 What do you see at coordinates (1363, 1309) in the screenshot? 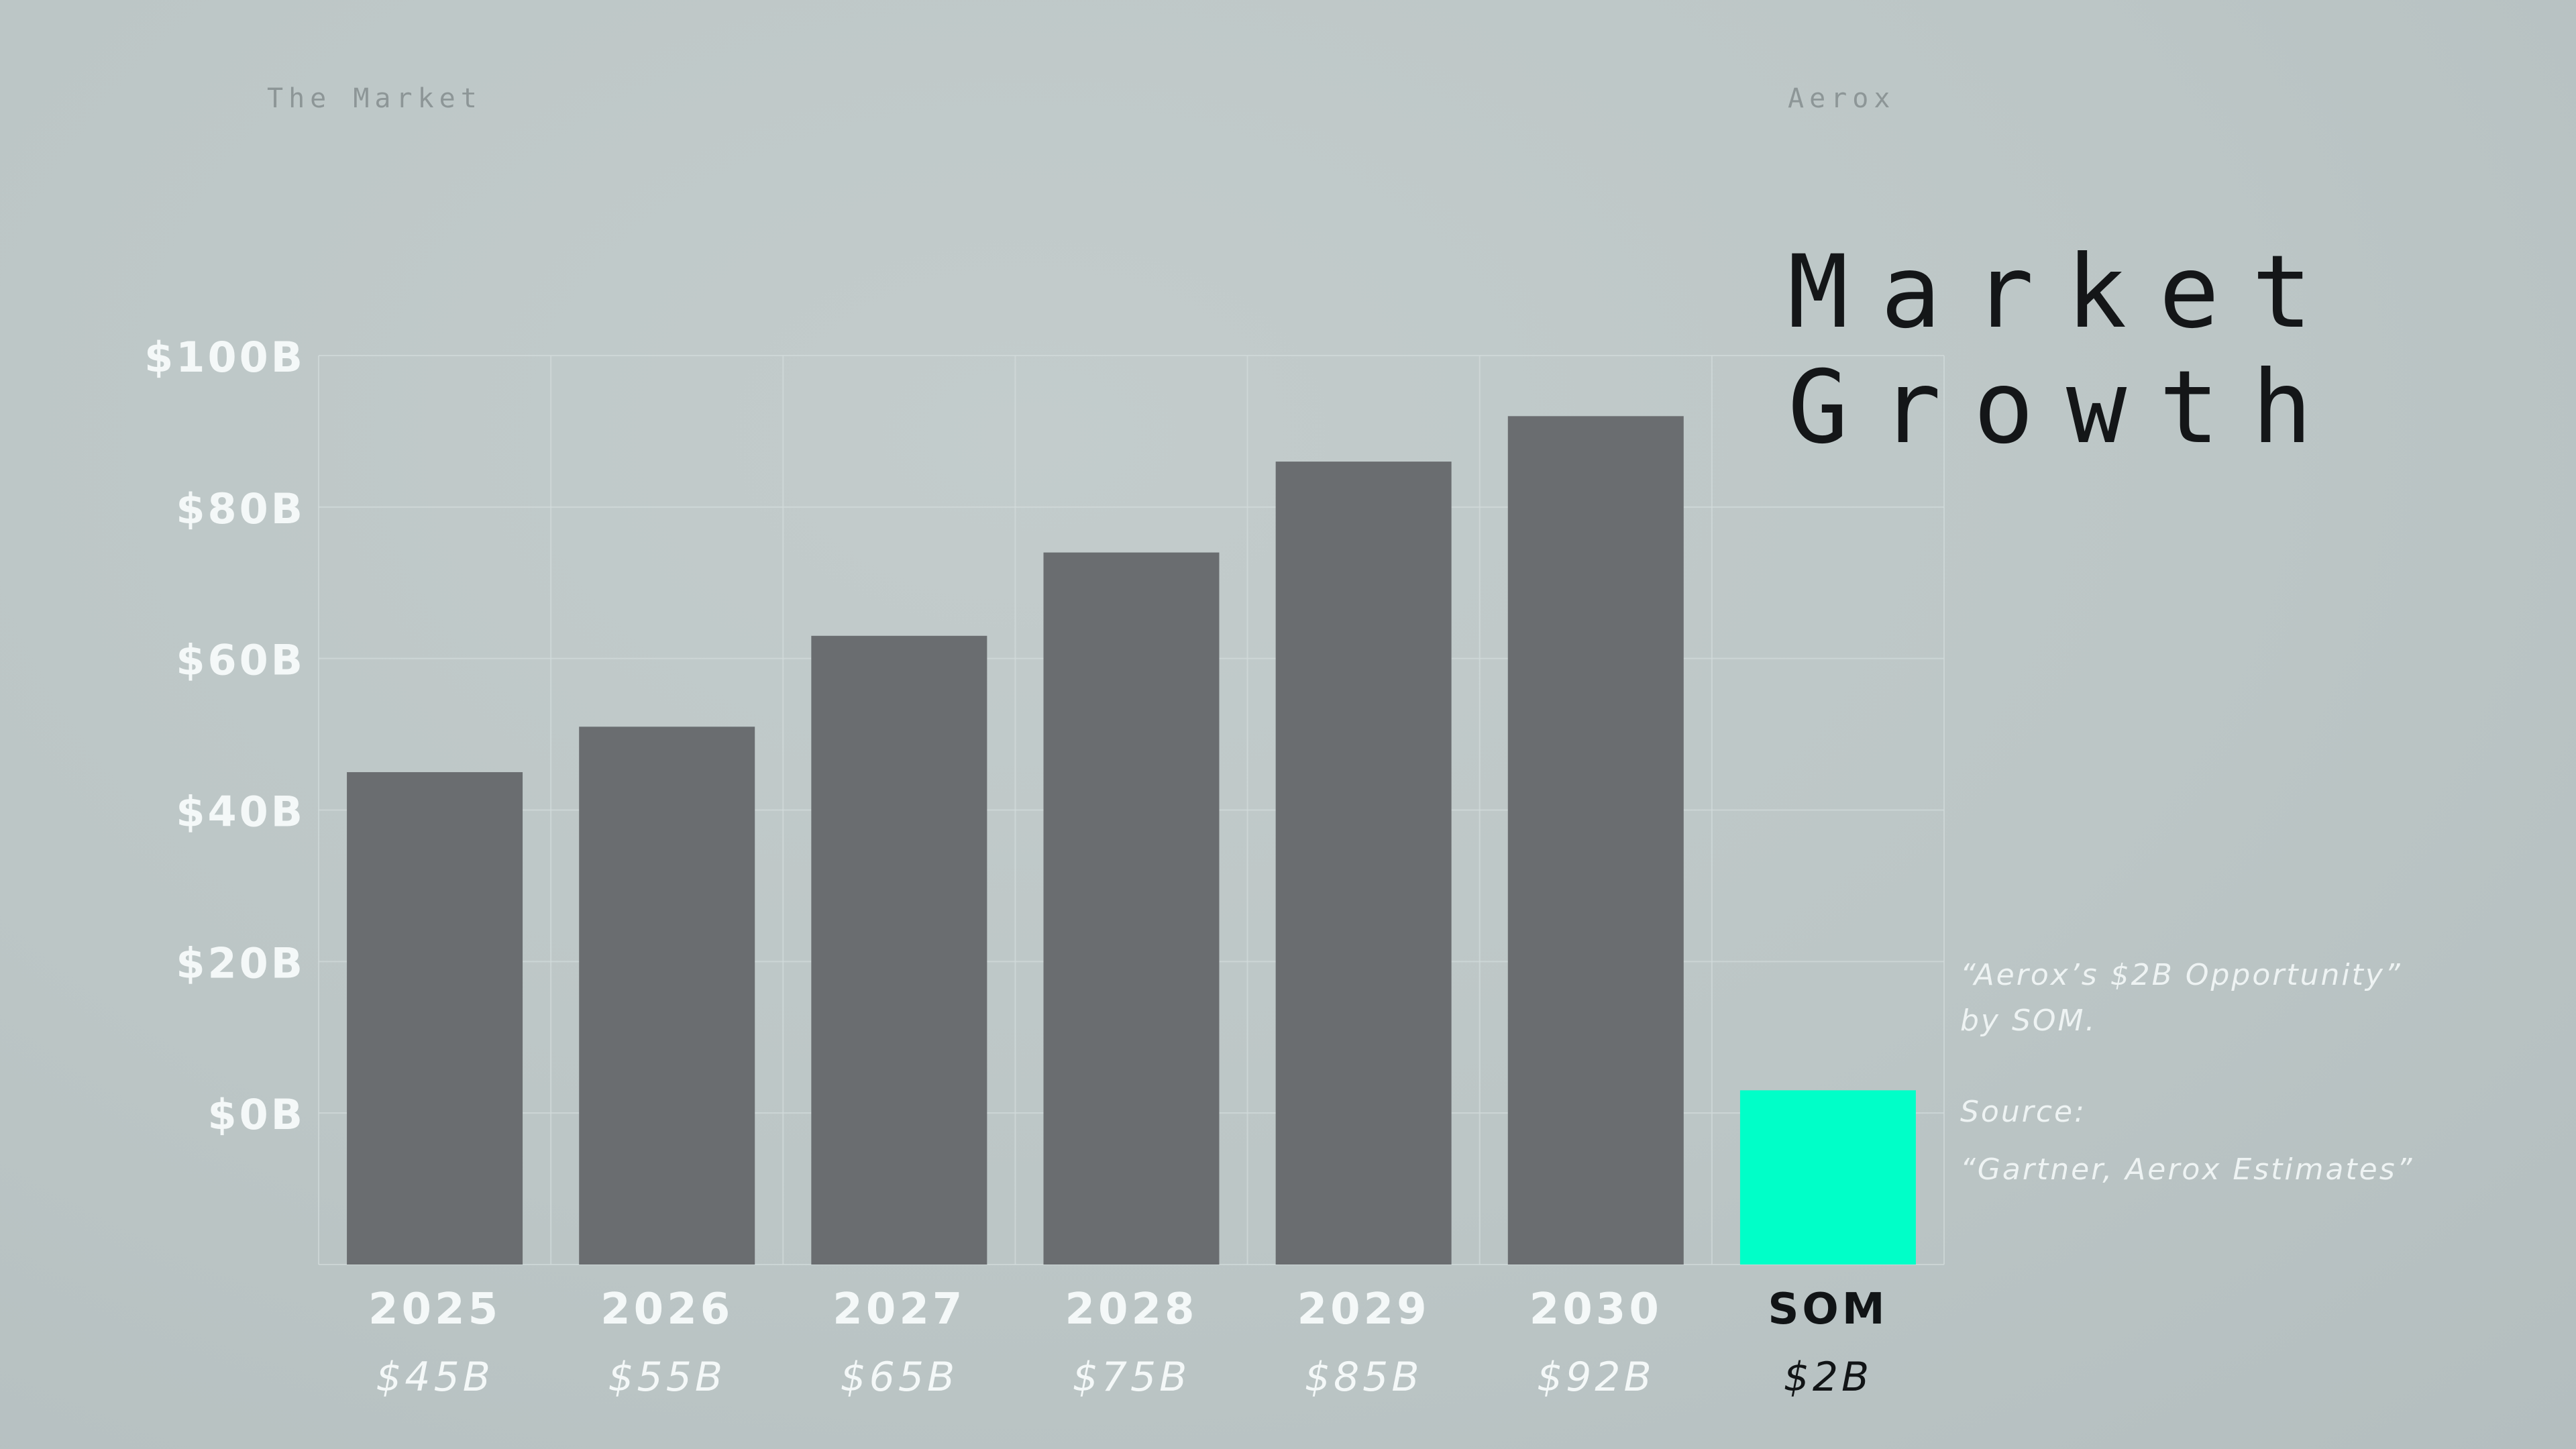
I see `x-category-label: 2029` at bounding box center [1363, 1309].